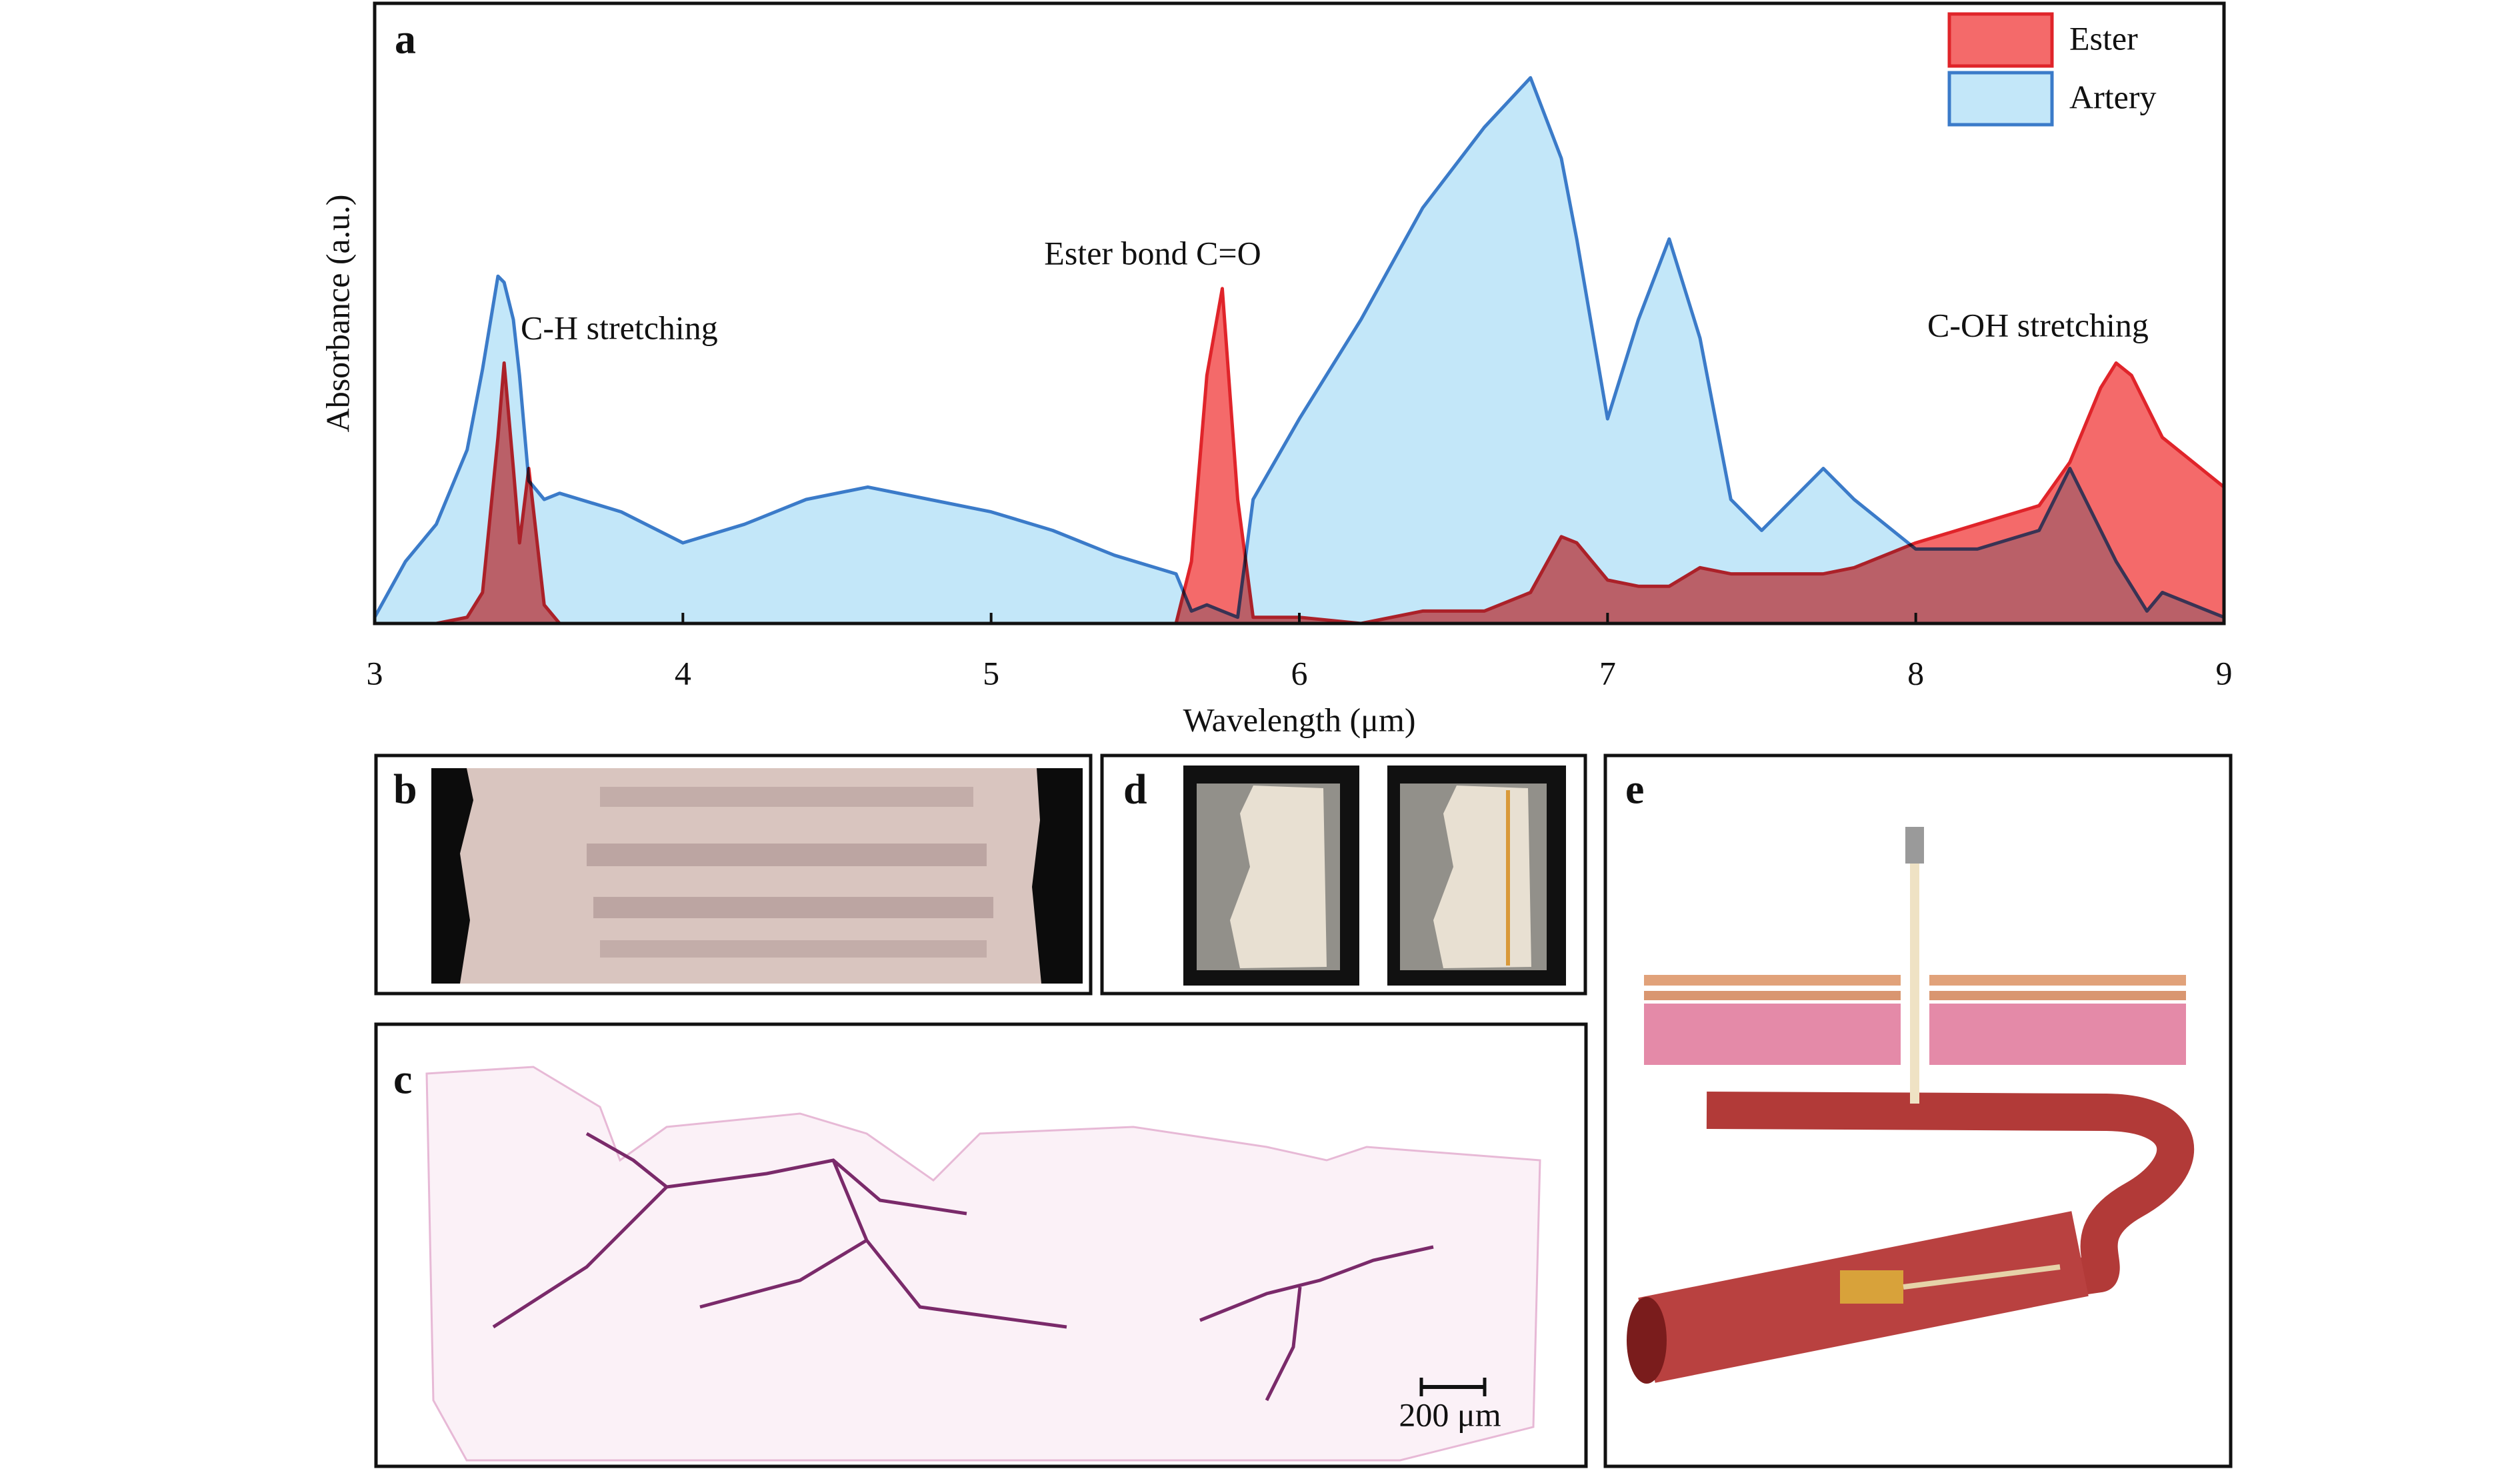 The width and height of the screenshot is (2520, 1471). Describe the element at coordinates (405, 790) in the screenshot. I see `panel-label: b` at that location.